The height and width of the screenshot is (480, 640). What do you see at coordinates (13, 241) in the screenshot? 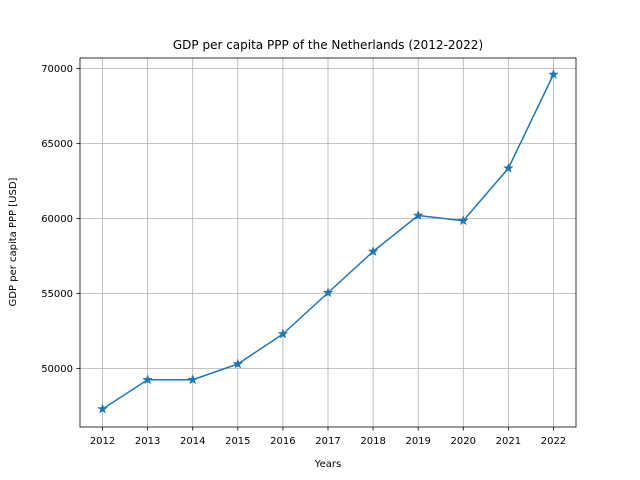
I see `y-axis-label: GDP per capita PPP [USD]` at bounding box center [13, 241].